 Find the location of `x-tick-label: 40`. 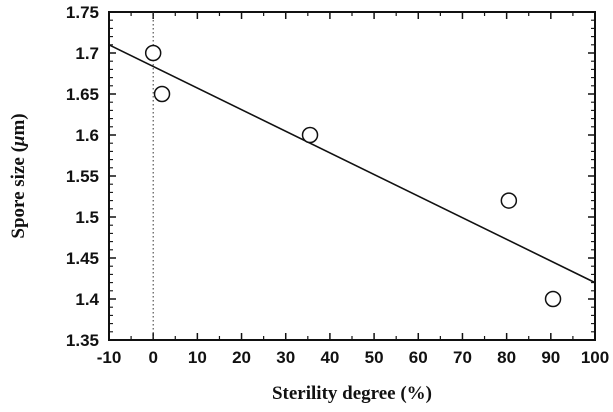

x-tick-label: 40 is located at coordinates (329, 357).